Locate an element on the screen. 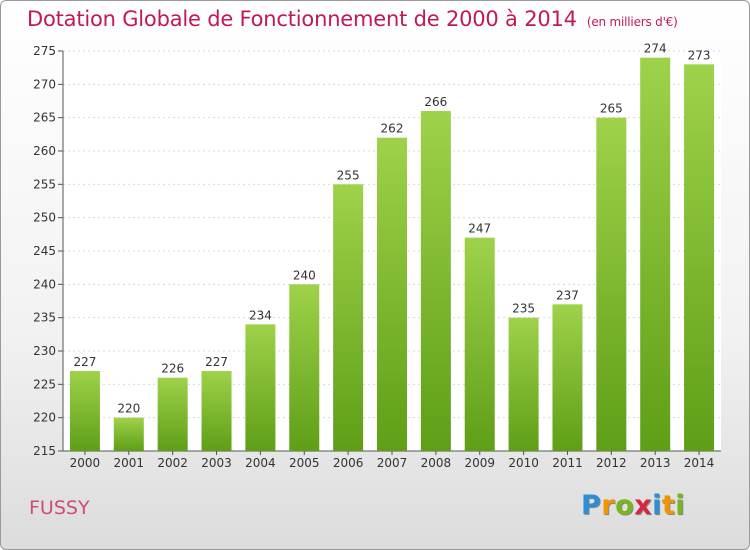  bar-2009 is located at coordinates (479, 344).